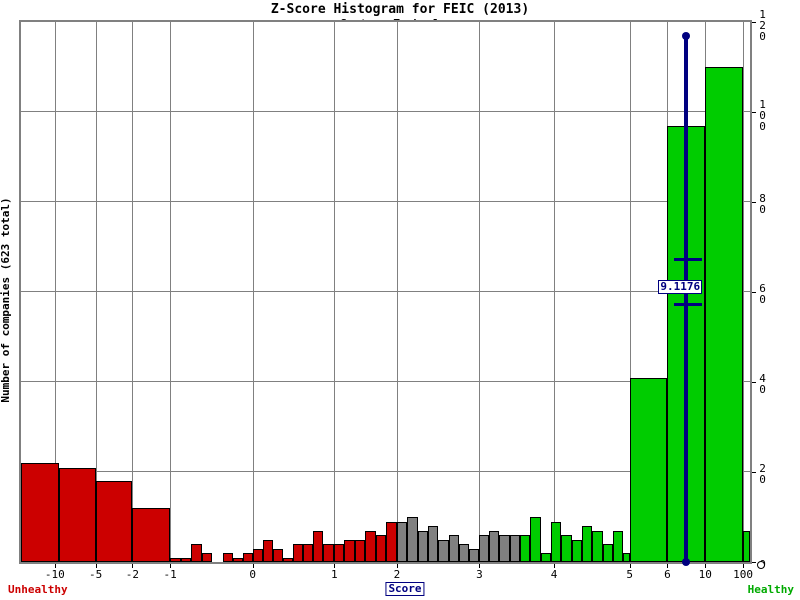  I want to click on healthy-label: Healthy, so click(770, 589).